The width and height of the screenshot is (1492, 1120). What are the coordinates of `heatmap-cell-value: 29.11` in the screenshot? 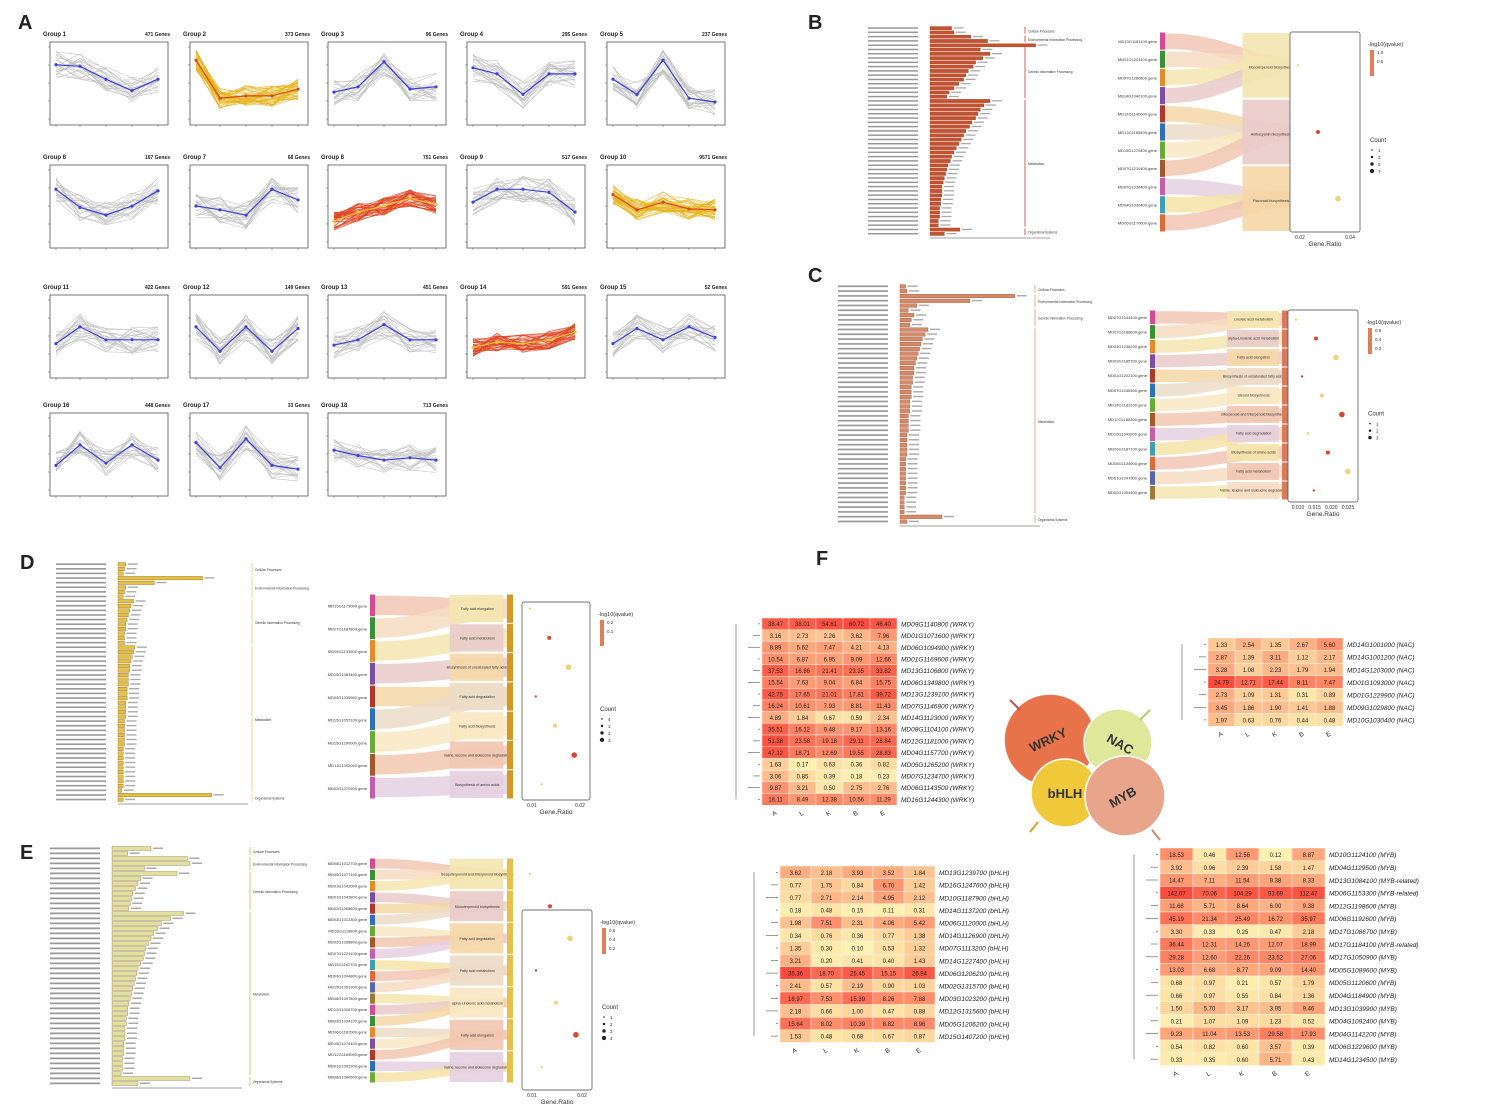 It's located at (856, 742).